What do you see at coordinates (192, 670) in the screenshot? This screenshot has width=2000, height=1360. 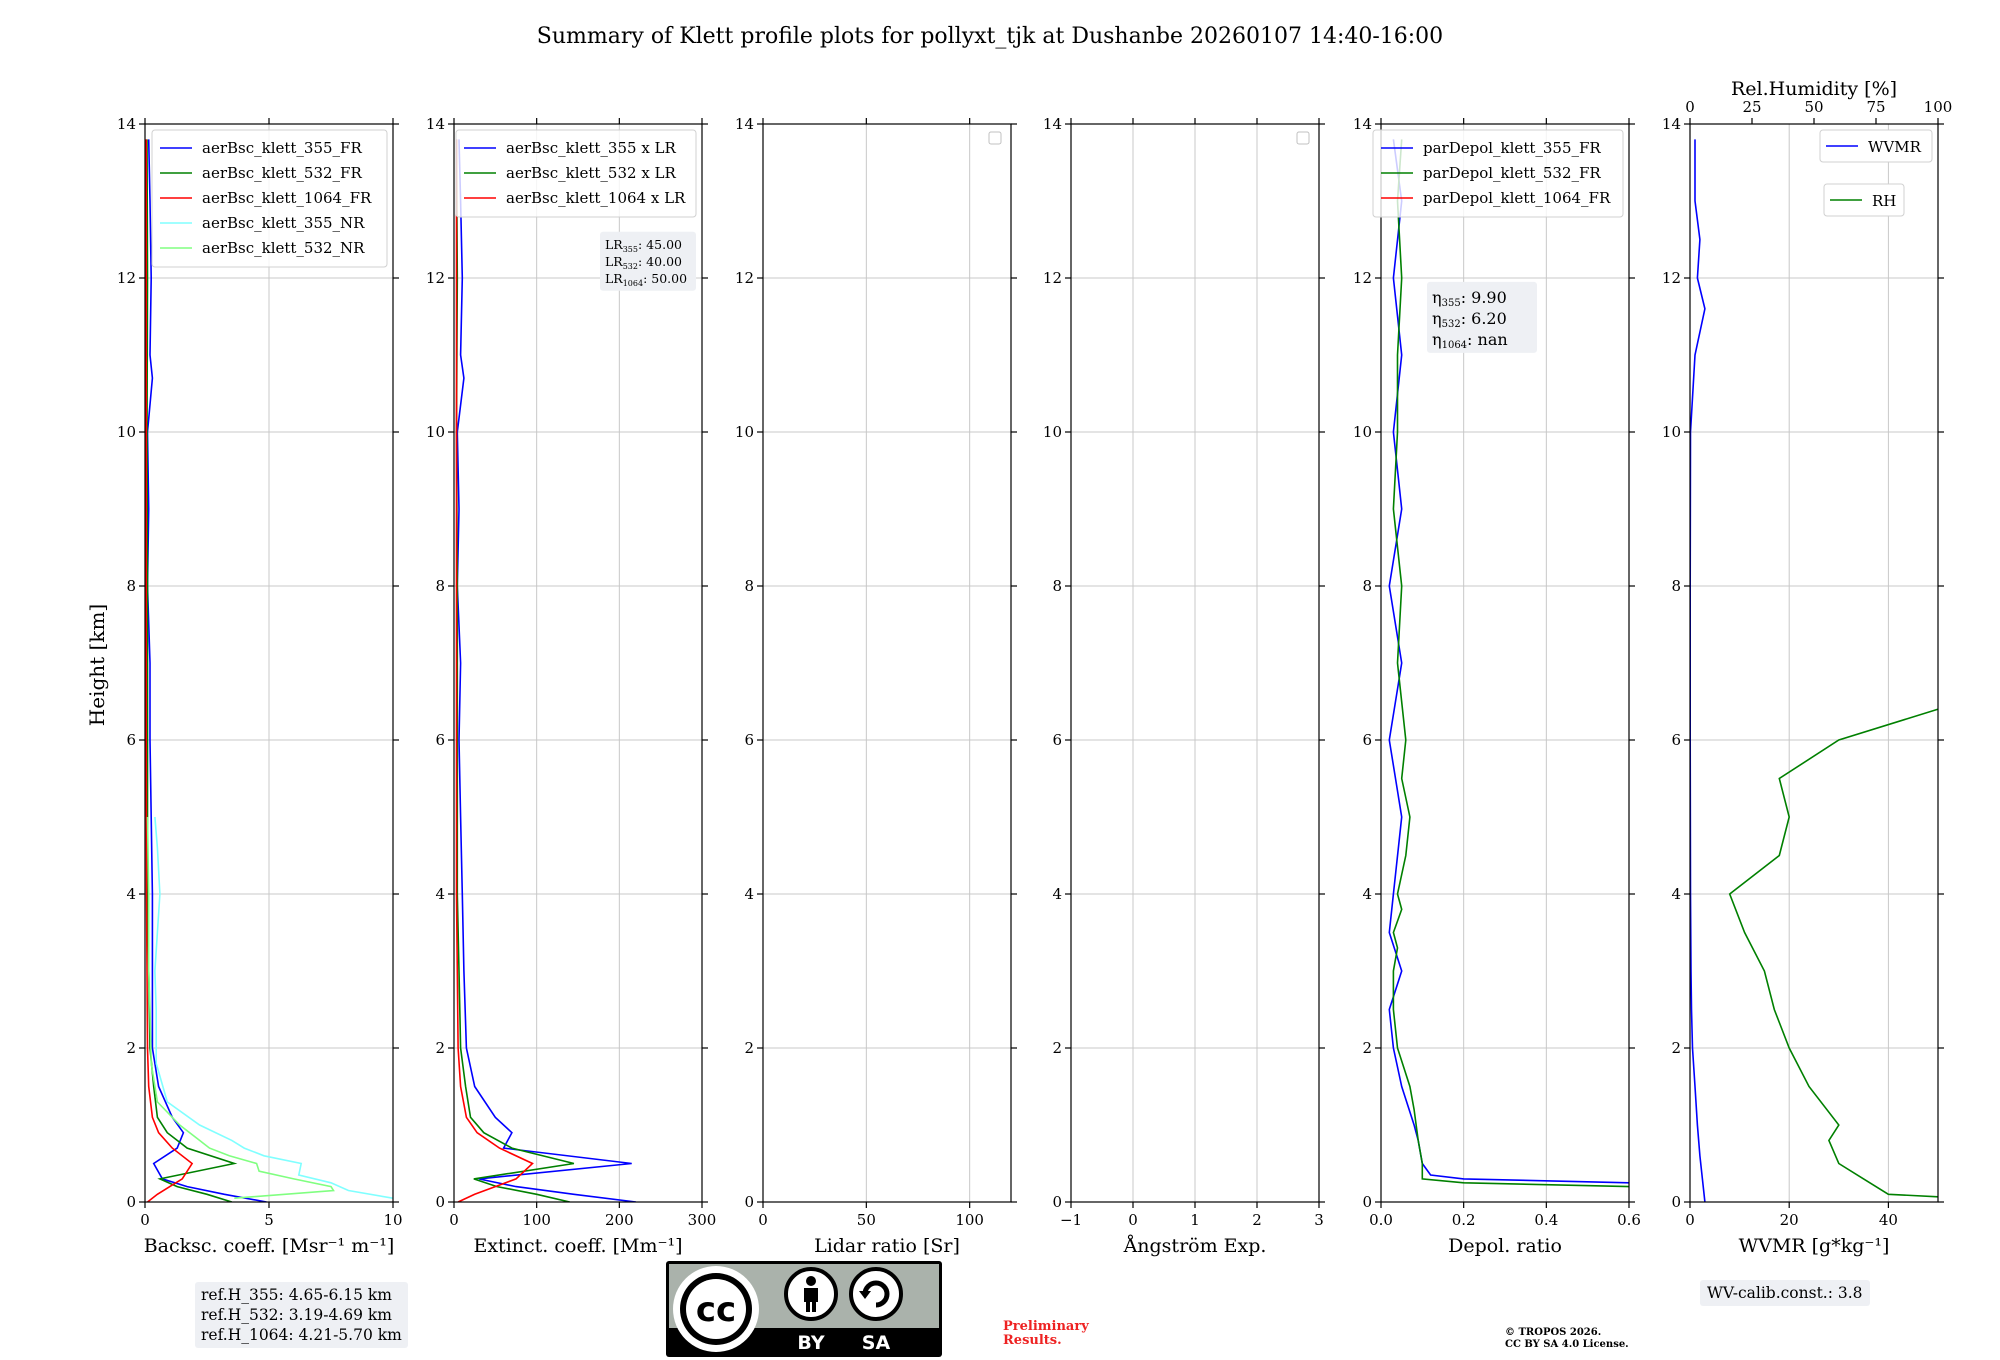 I see `series-line-aerbsc-klett-532-fr` at bounding box center [192, 670].